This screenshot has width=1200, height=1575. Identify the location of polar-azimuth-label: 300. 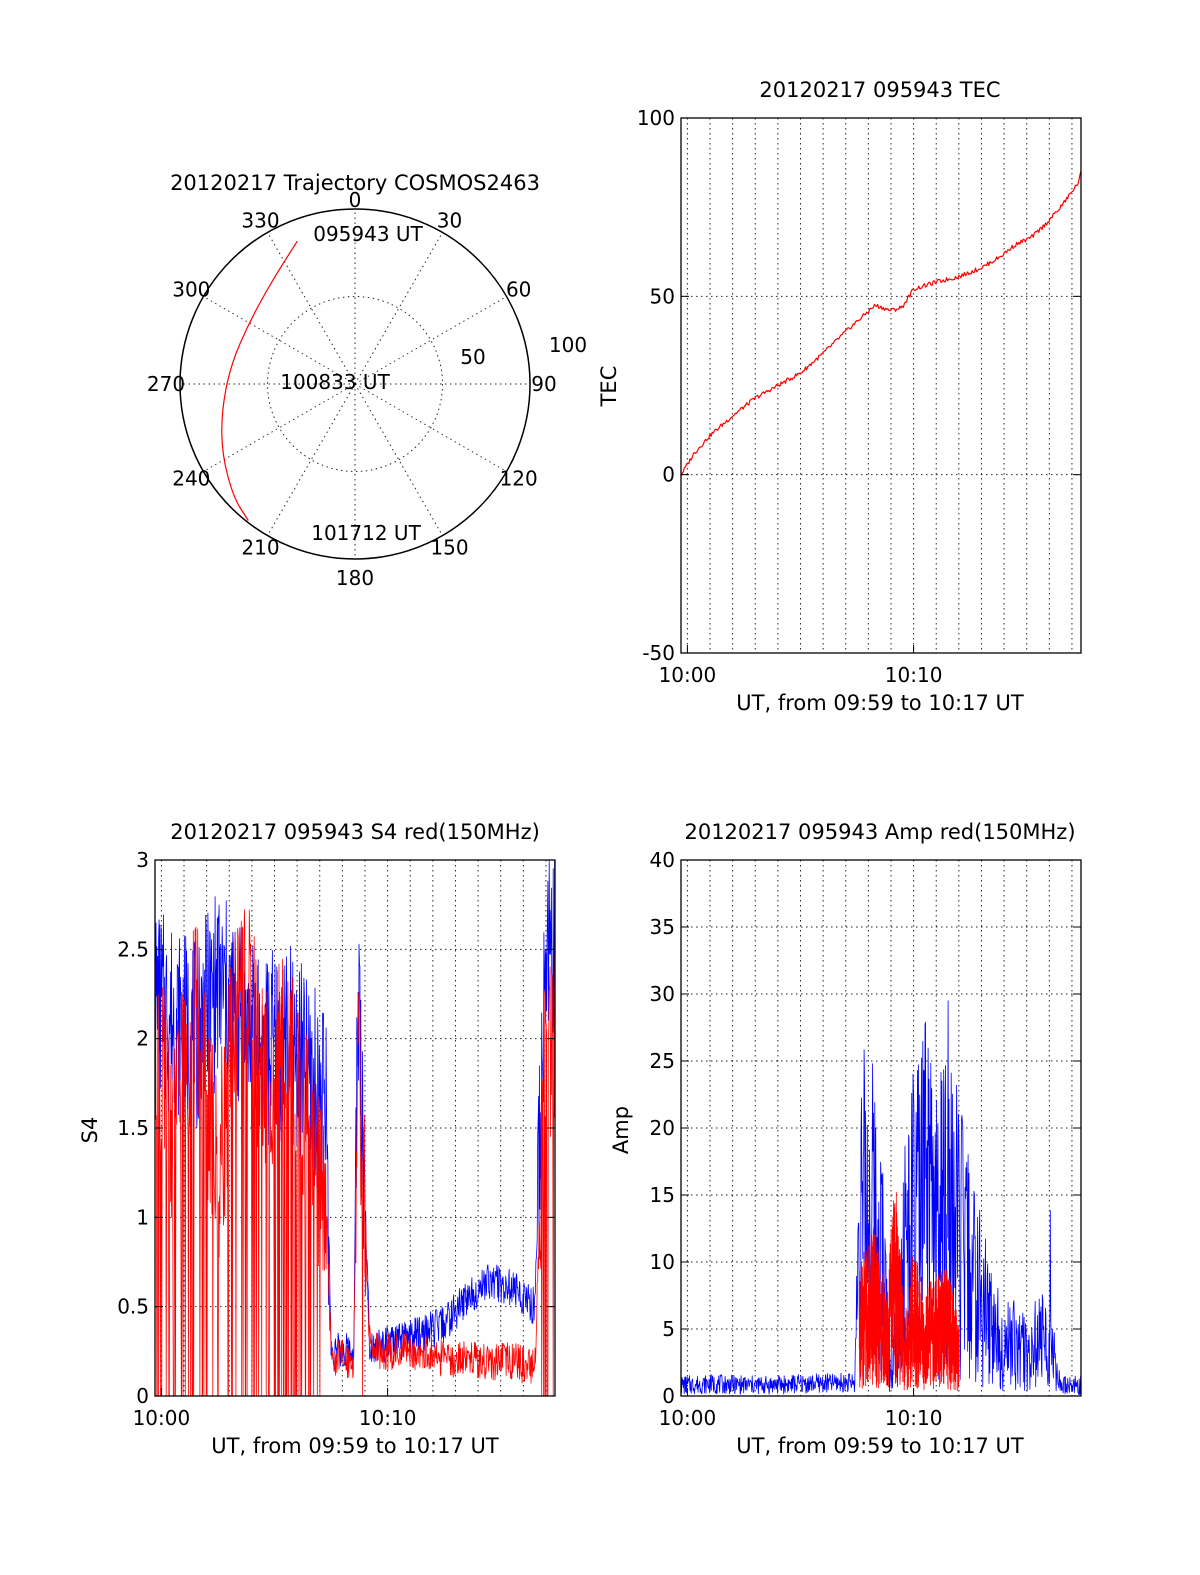
(191, 290).